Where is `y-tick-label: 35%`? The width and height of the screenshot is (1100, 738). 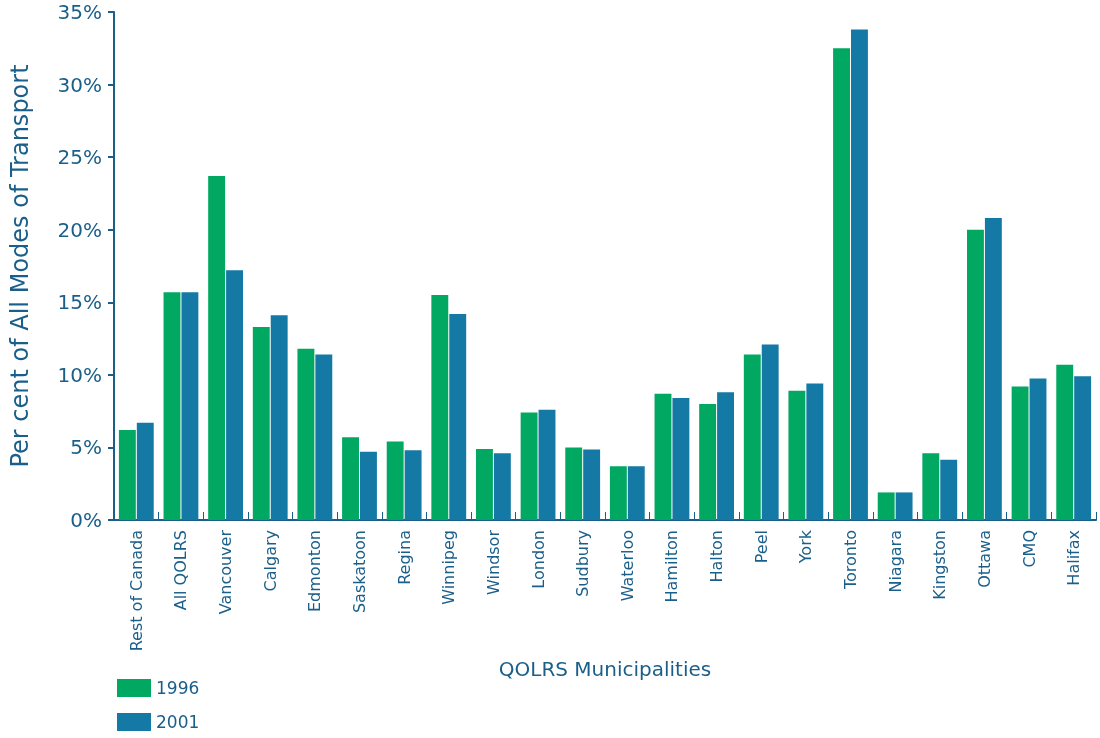
y-tick-label: 35% is located at coordinates (79, 12).